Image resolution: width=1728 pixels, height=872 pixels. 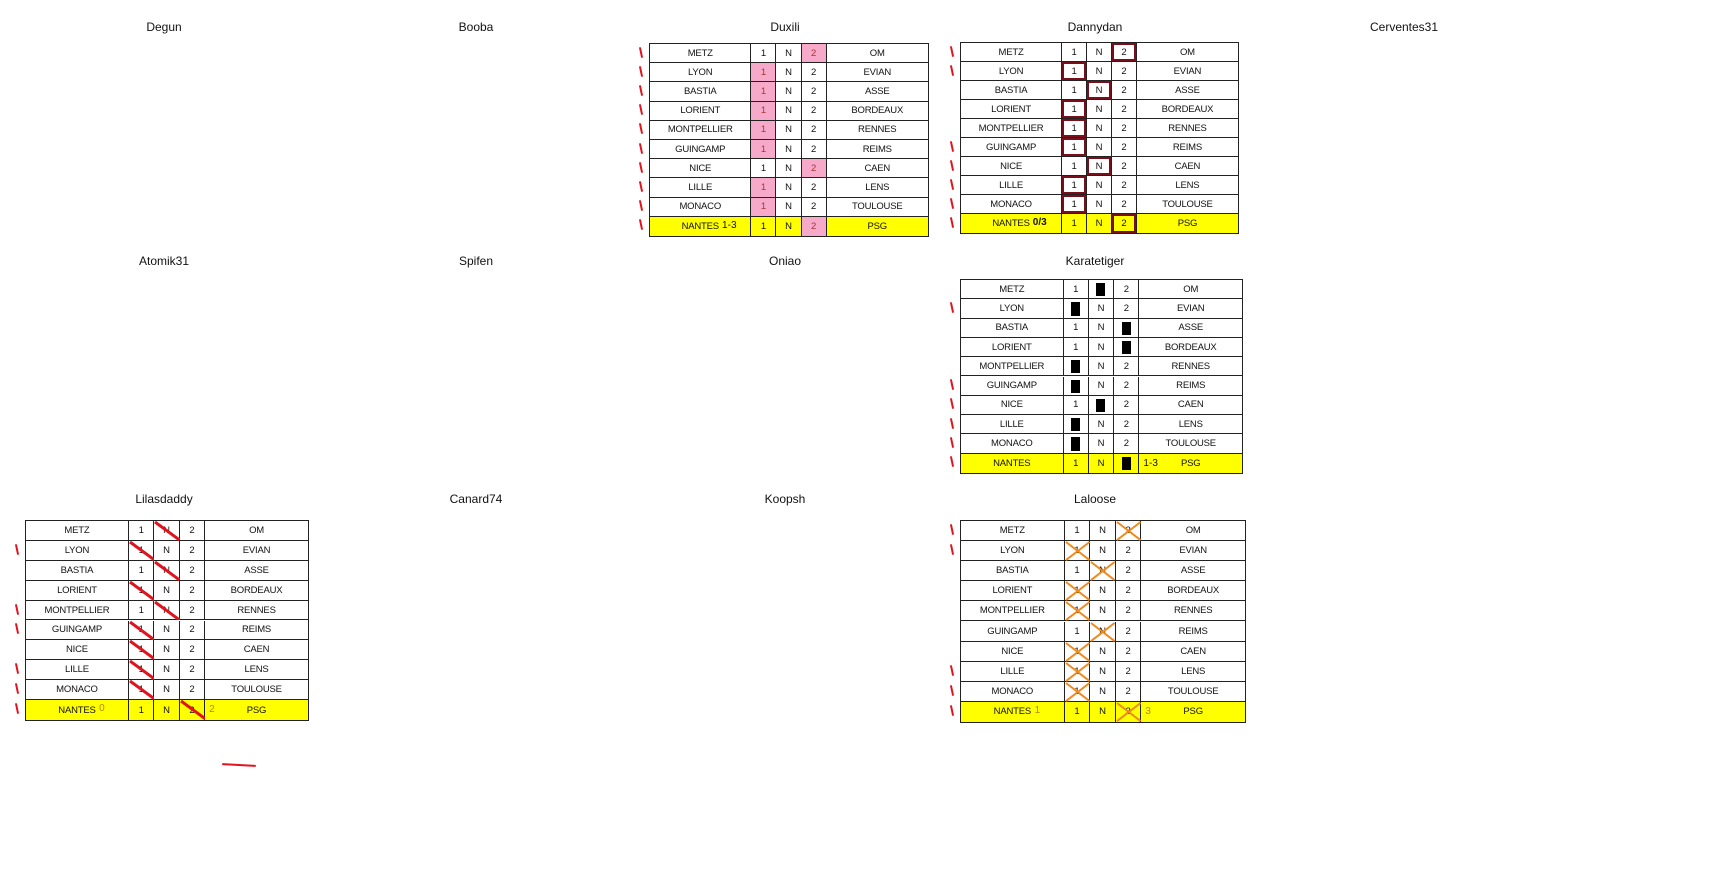 I want to click on player-name: Booba, so click(x=476, y=27).